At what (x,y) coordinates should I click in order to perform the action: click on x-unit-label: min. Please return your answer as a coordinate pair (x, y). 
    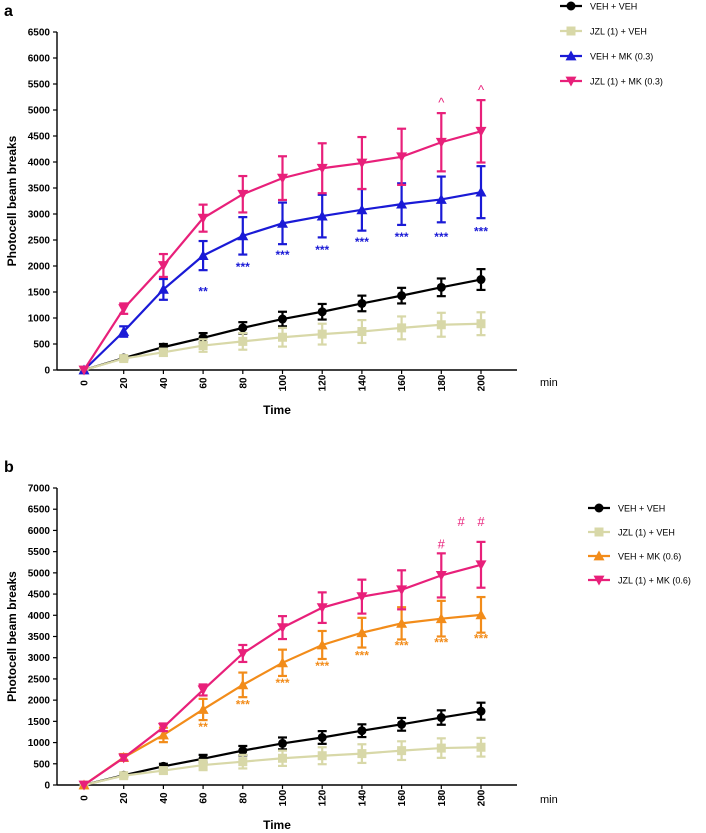
    Looking at the image, I should click on (549, 383).